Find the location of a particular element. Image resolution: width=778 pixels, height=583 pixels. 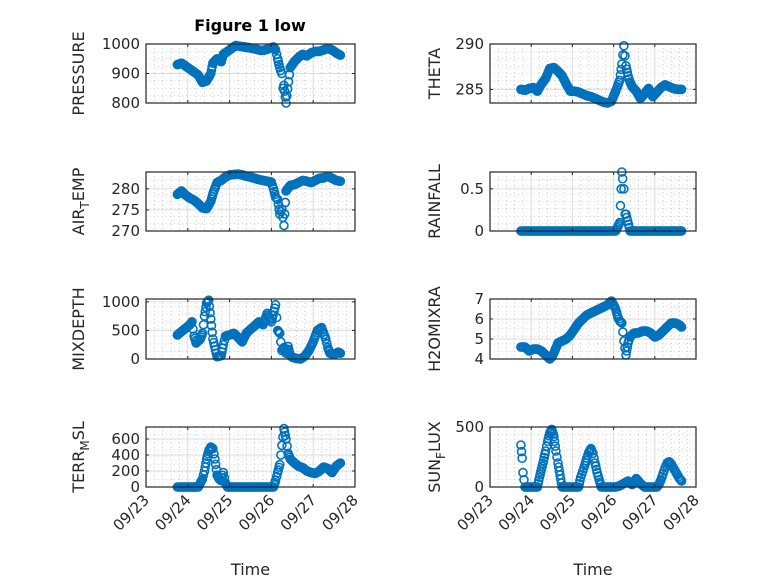

subplot-air_temp: 270 275 280 AIRTEMP is located at coordinates (212, 203).